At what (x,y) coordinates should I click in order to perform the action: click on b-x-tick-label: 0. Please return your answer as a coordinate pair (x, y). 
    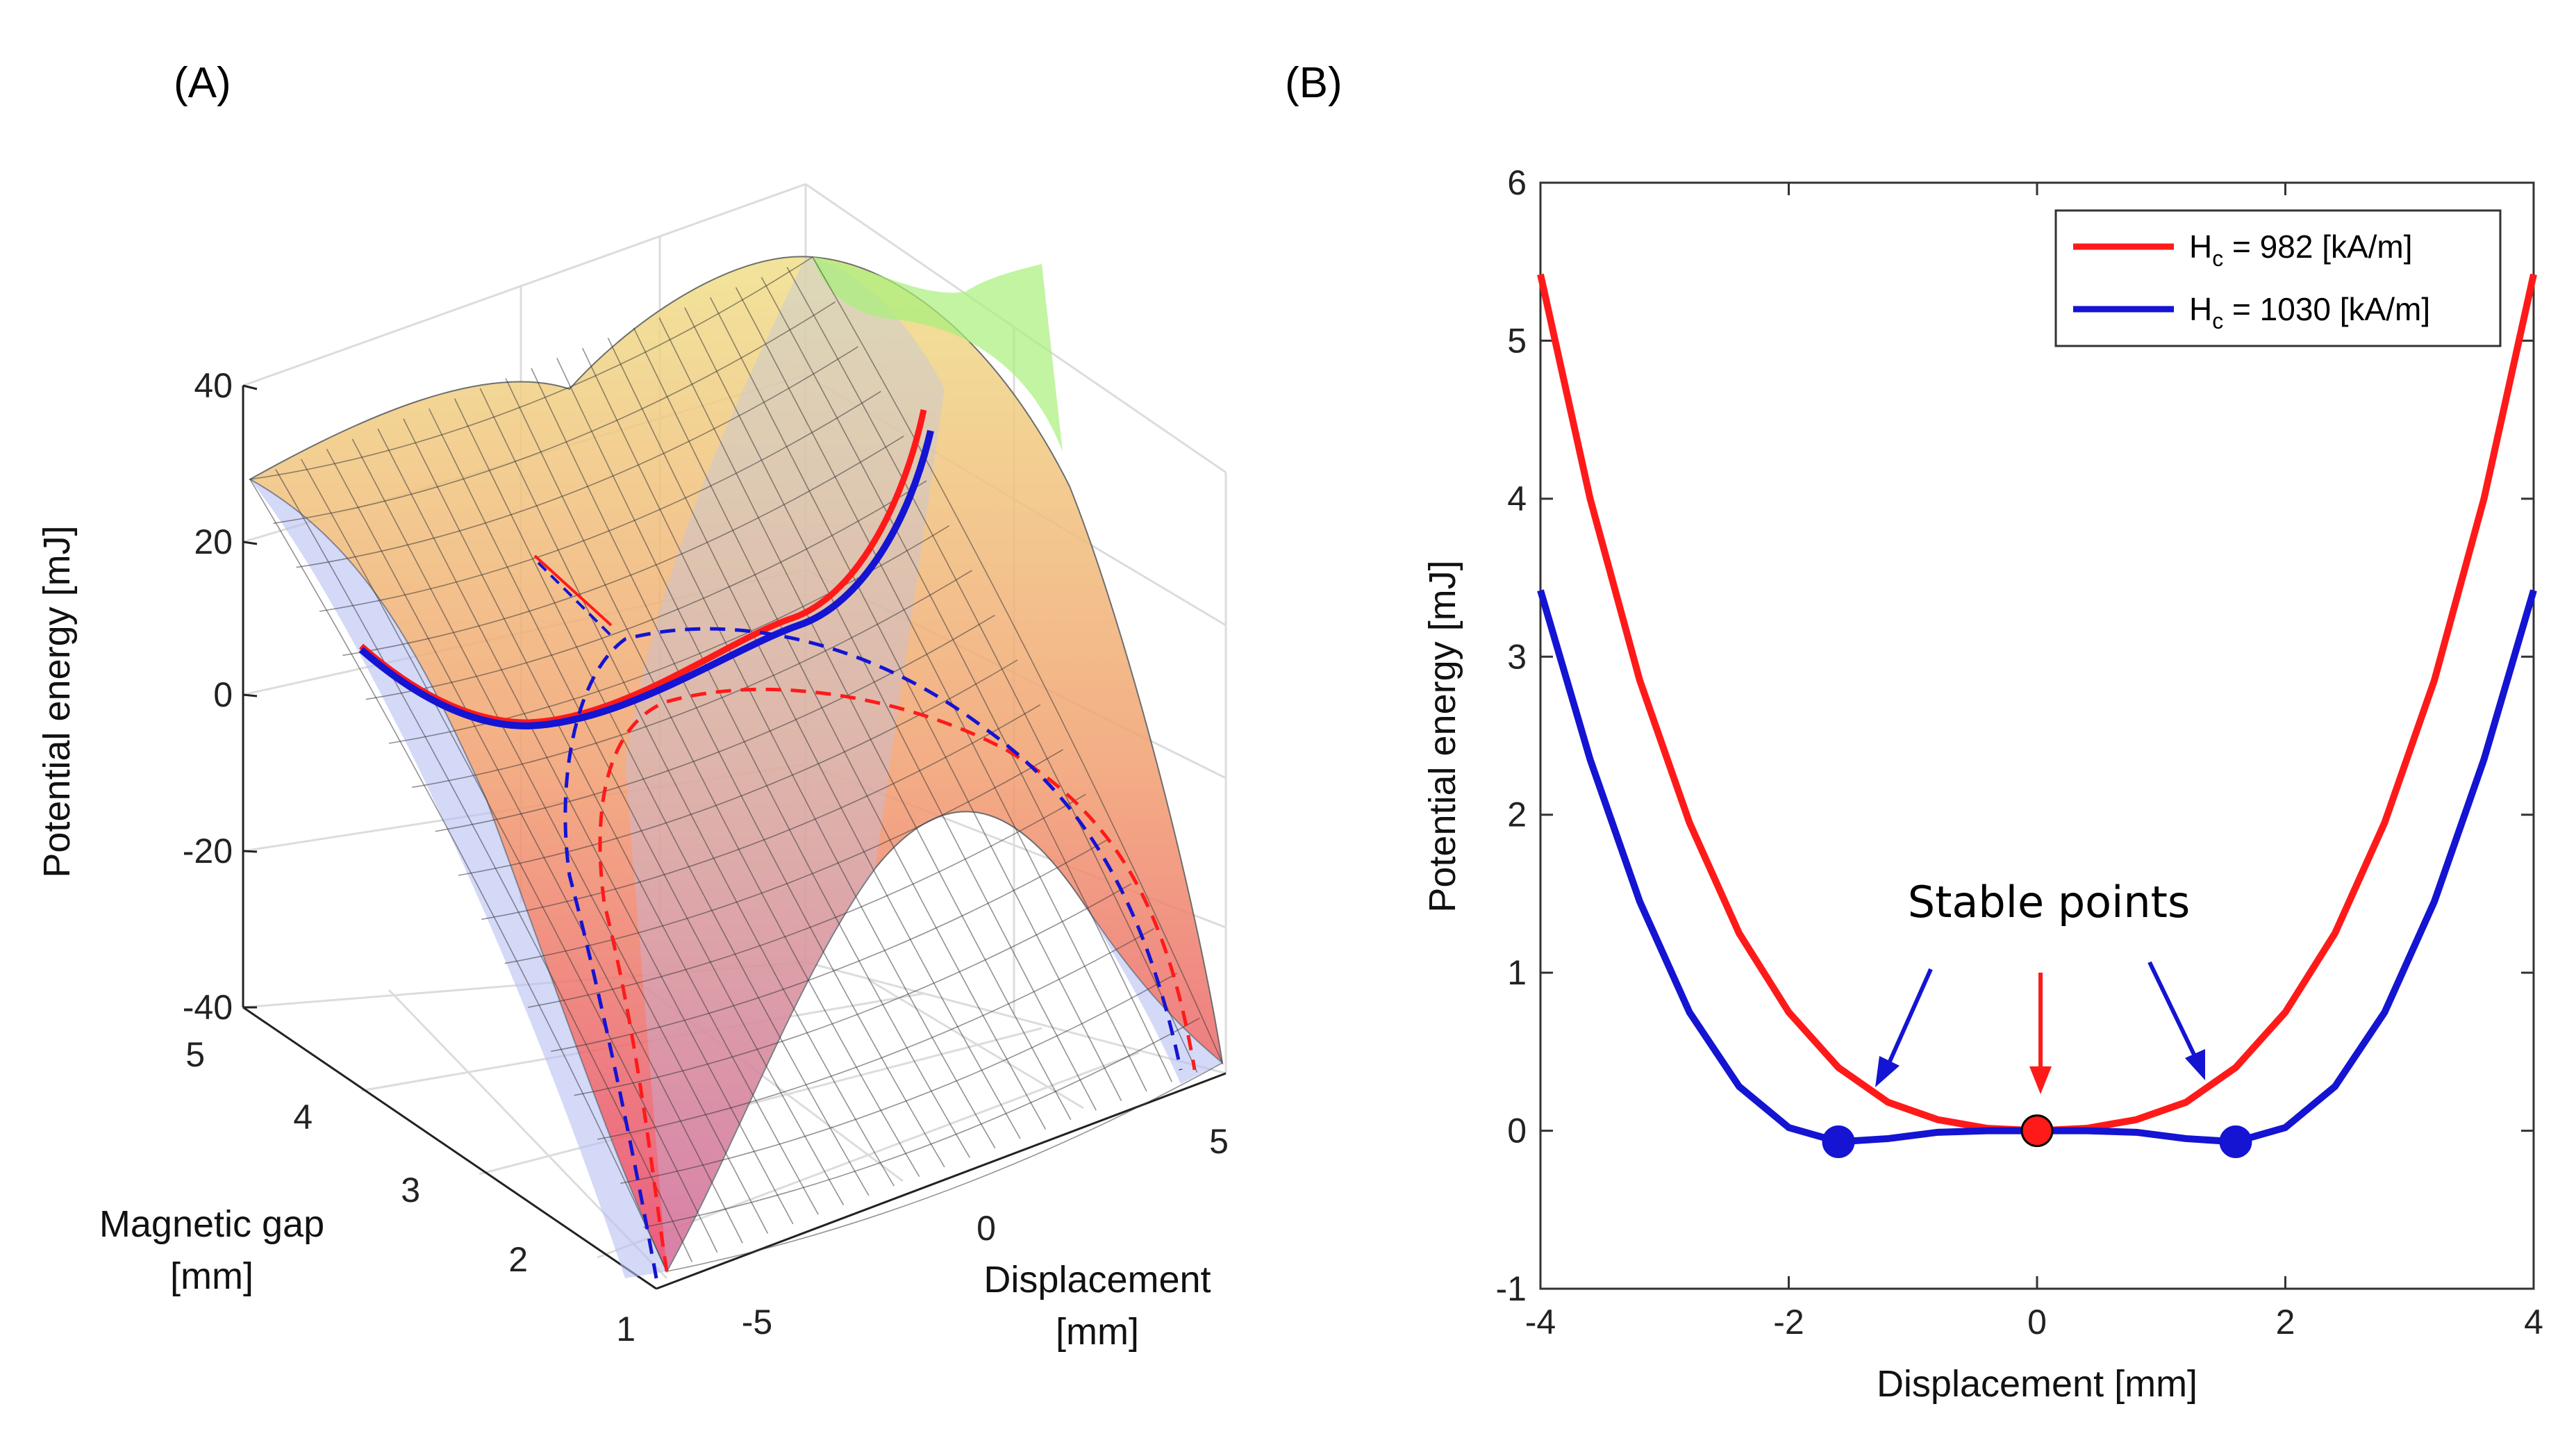
    Looking at the image, I should click on (2037, 1322).